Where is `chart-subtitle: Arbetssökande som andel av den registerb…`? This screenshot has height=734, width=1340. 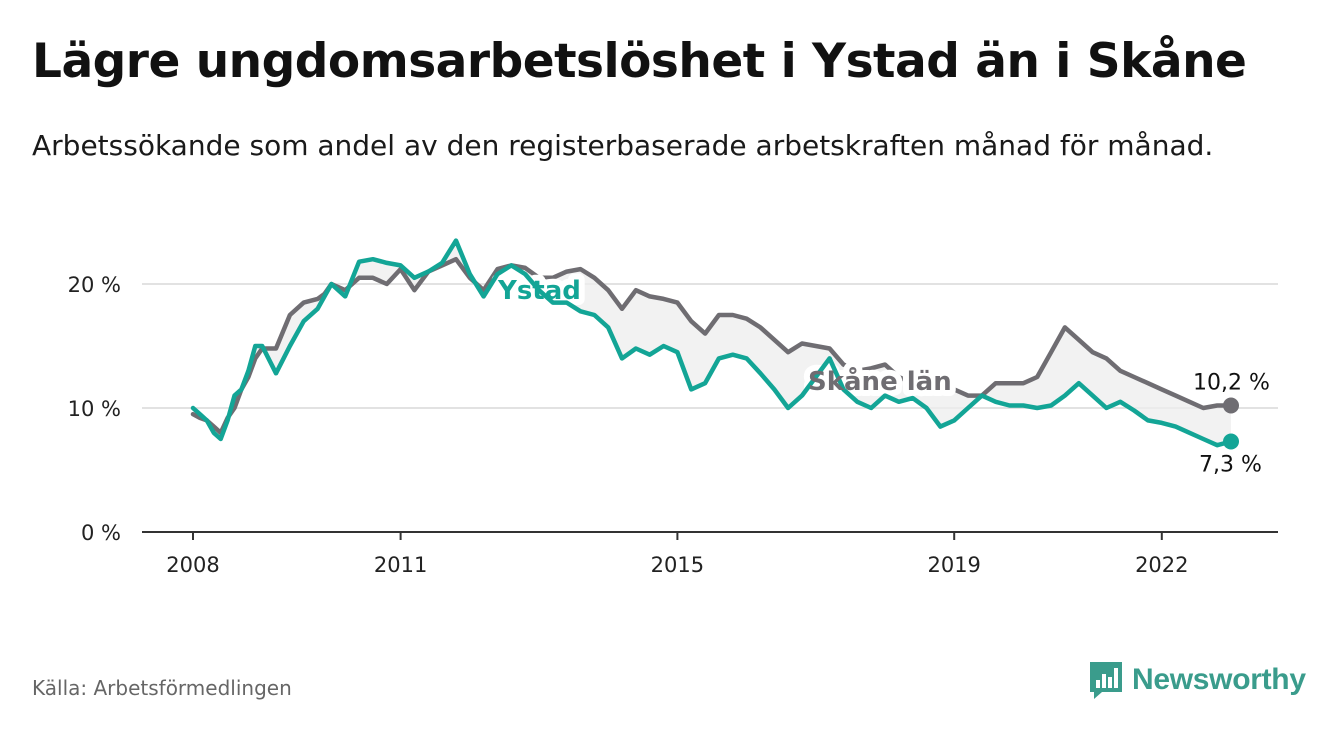
chart-subtitle: Arbetssökande som andel av den registerb… is located at coordinates (623, 145).